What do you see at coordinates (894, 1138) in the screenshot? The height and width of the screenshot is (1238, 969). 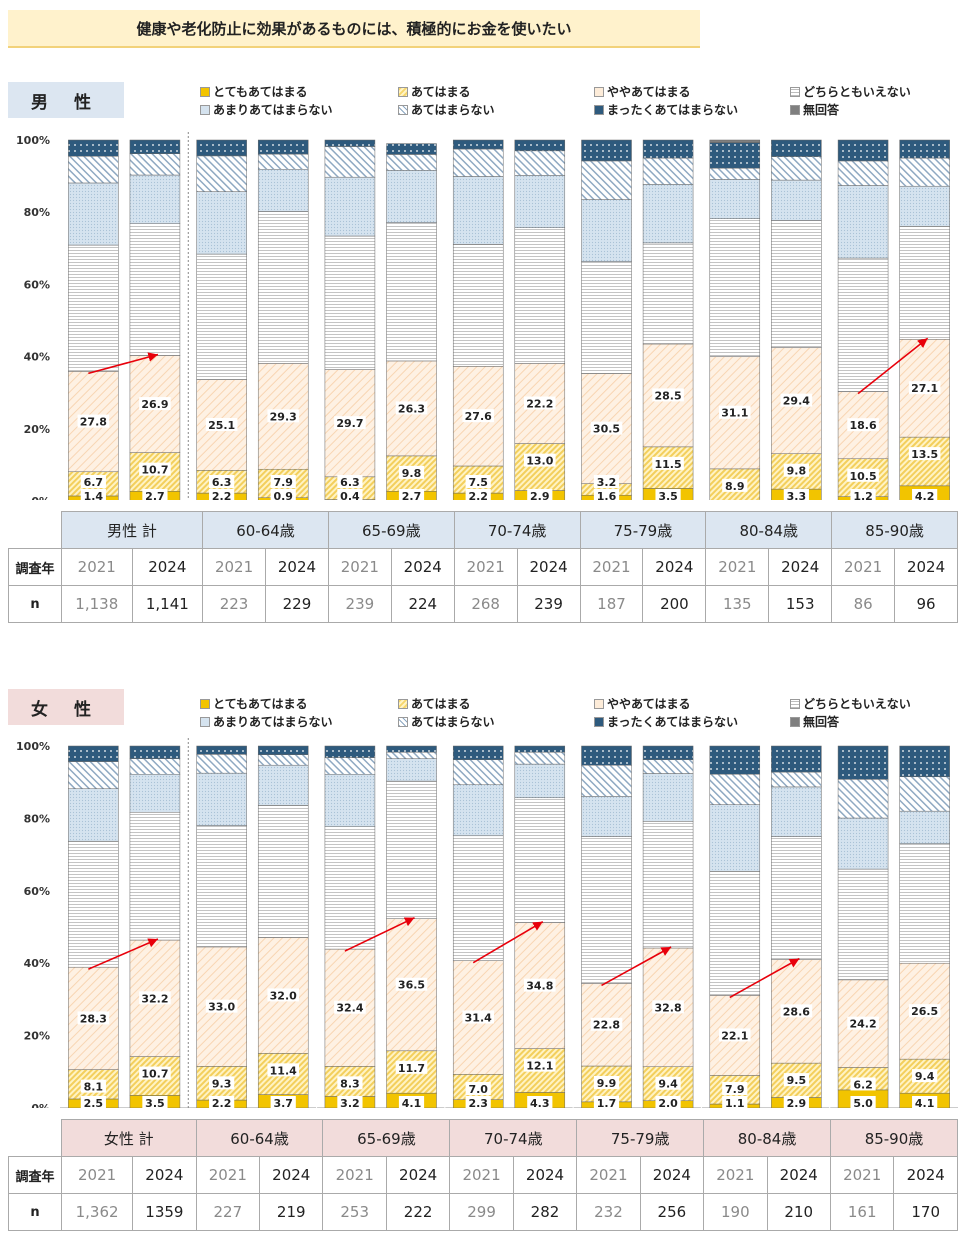 I see `group-header: 85-90歳` at bounding box center [894, 1138].